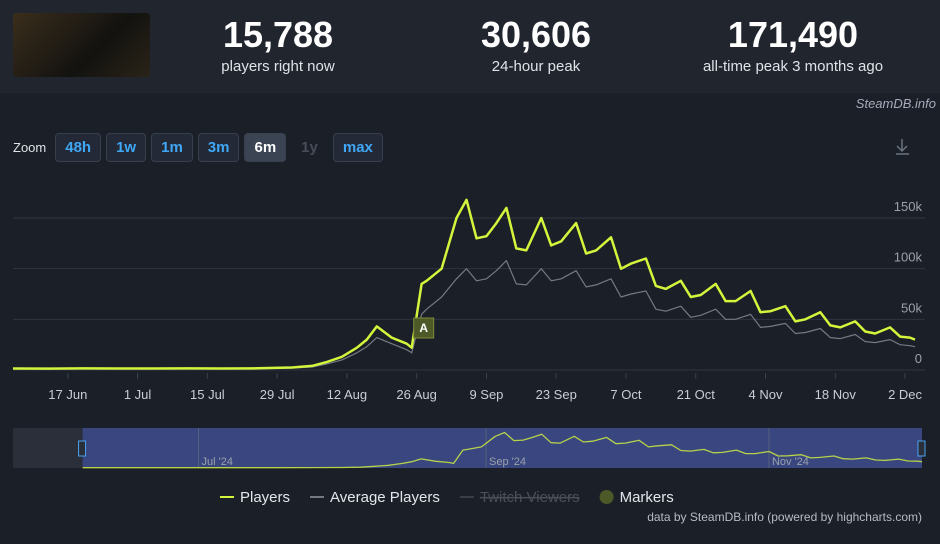 This screenshot has height=544, width=940. Describe the element at coordinates (556, 394) in the screenshot. I see `x-tick-label: 23 Sep` at that location.